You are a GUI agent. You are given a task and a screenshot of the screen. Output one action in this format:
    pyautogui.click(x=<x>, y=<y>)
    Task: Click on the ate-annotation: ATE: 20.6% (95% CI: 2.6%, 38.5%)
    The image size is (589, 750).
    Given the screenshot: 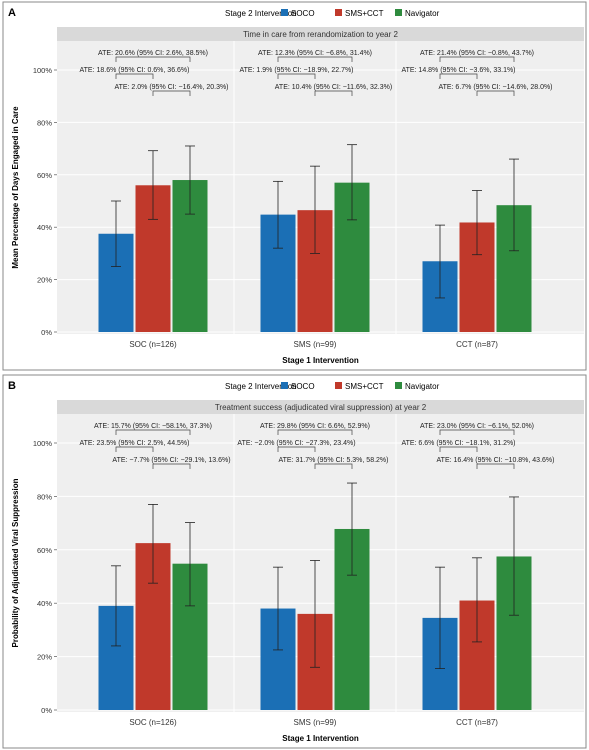 What is the action you would take?
    pyautogui.click(x=153, y=53)
    